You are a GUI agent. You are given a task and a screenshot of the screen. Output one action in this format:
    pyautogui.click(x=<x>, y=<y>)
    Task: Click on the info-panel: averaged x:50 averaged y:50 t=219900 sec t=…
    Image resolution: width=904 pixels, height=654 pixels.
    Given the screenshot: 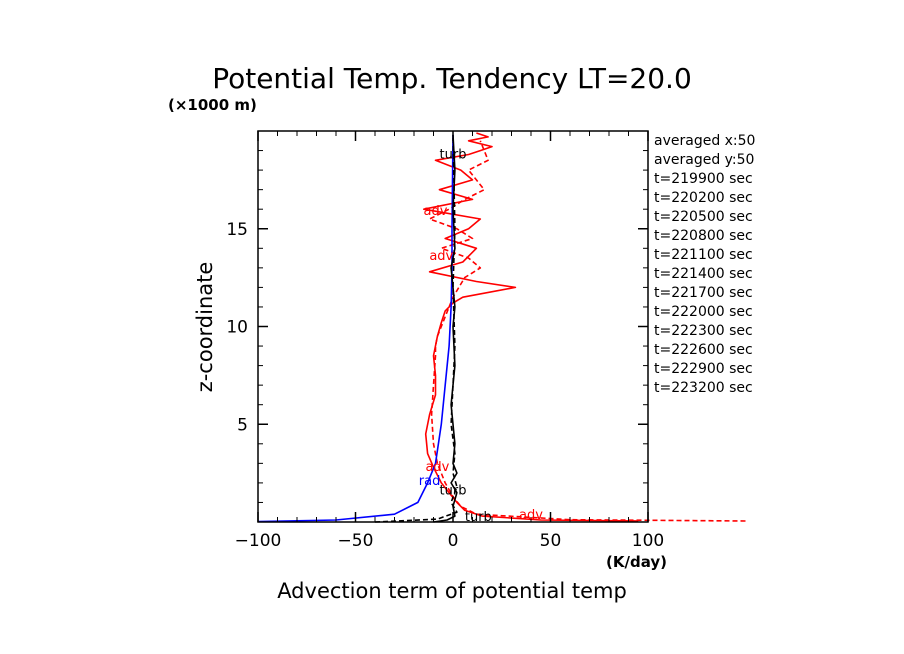 What is the action you would take?
    pyautogui.click(x=704, y=264)
    